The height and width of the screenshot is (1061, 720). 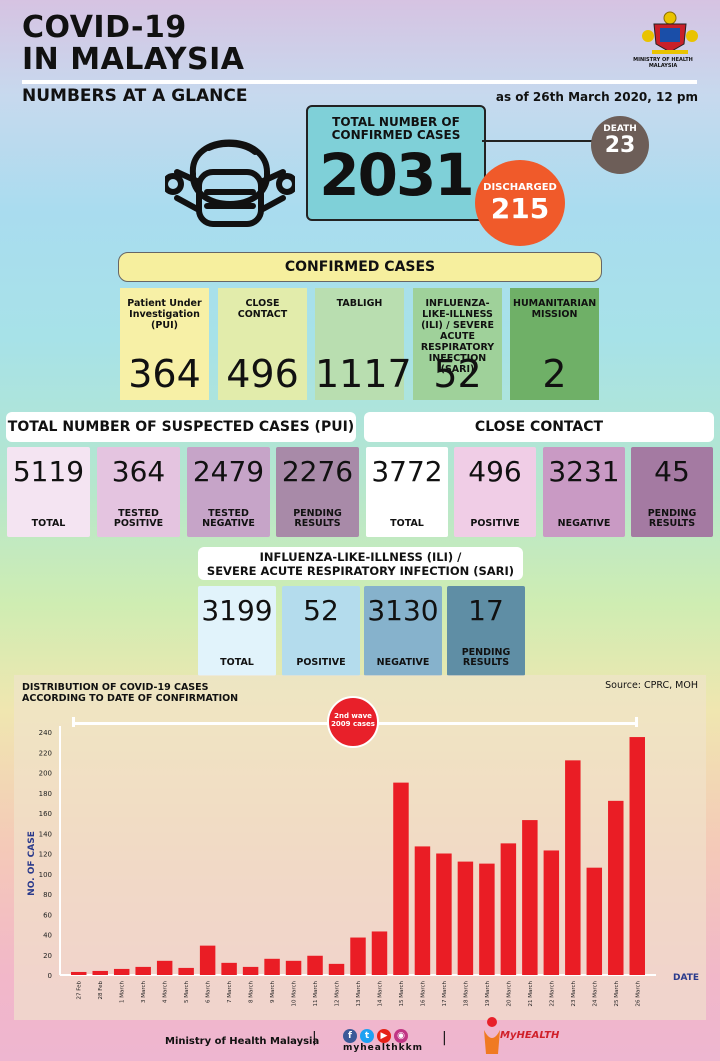 I want to click on subtitle: NUMBERS AT A GLANCE, so click(x=135, y=96).